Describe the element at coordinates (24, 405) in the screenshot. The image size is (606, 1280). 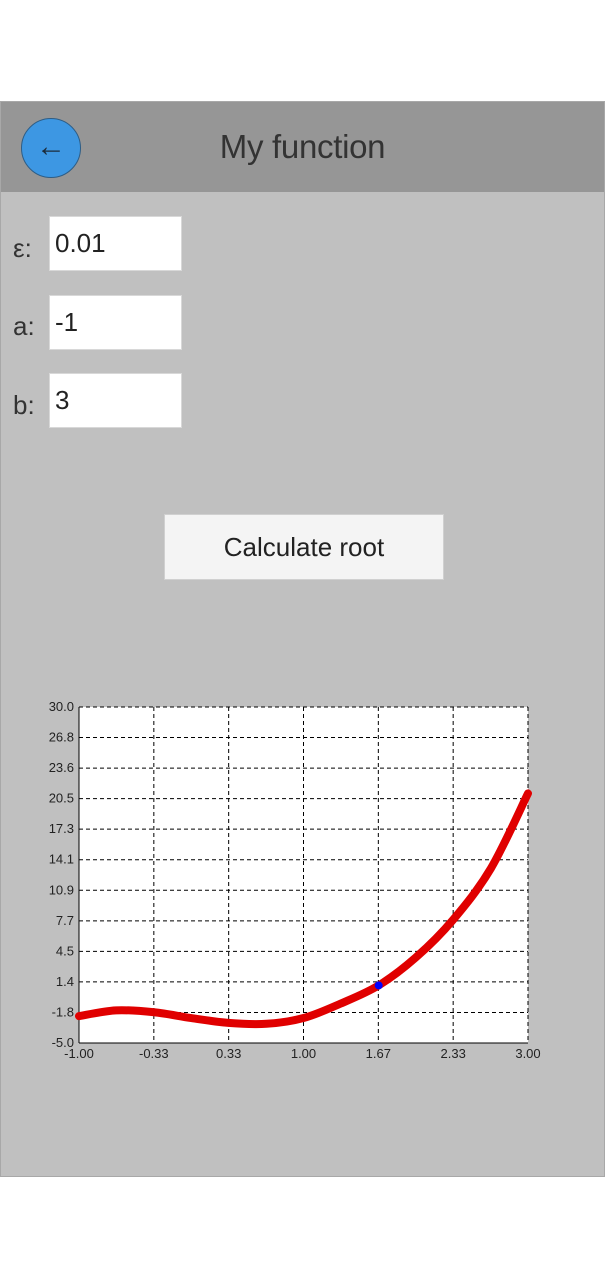
I see `b-label: b:` at that location.